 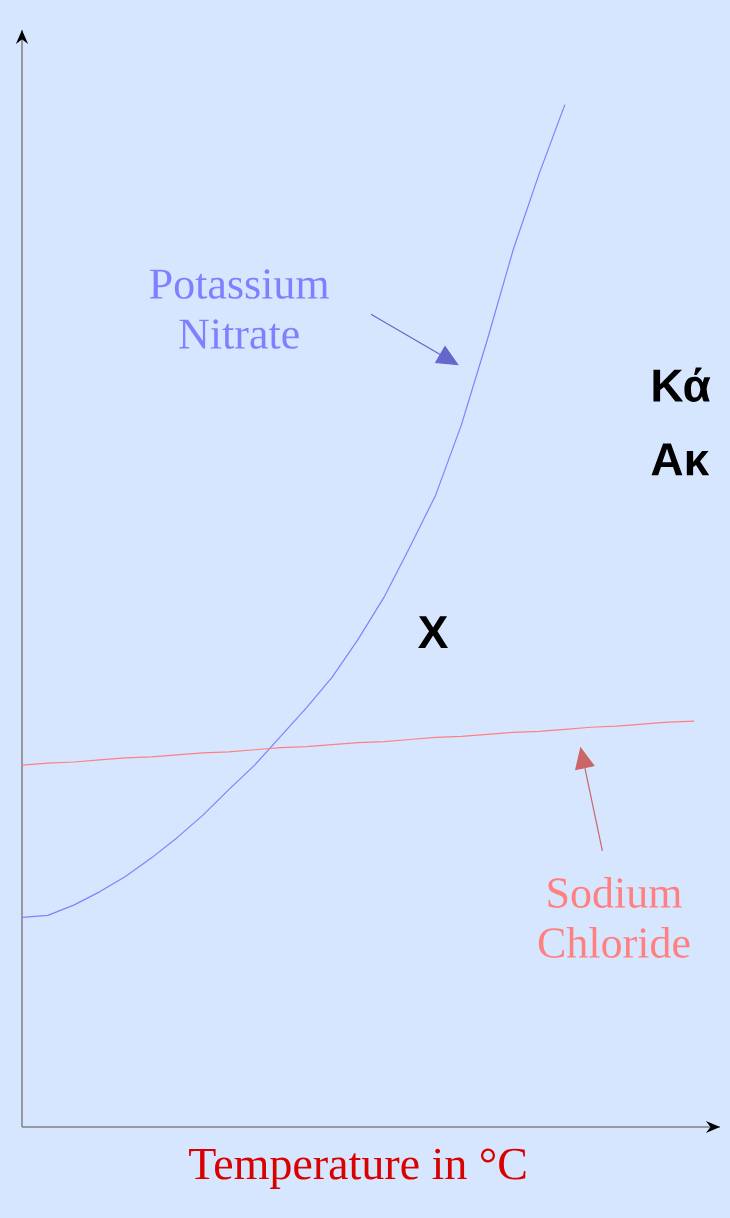 What do you see at coordinates (614, 917) in the screenshot?
I see `text: Sodium Chloride` at bounding box center [614, 917].